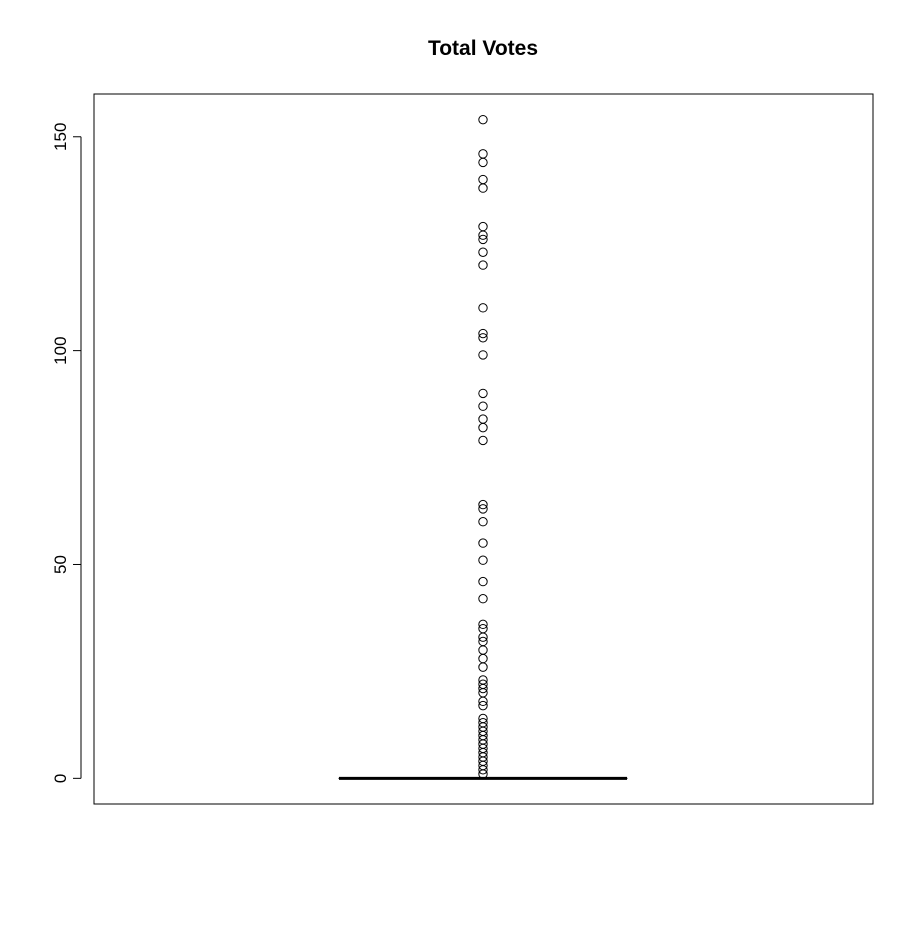 This screenshot has height=926, width=921. I want to click on y-tick-label: 100, so click(60, 350).